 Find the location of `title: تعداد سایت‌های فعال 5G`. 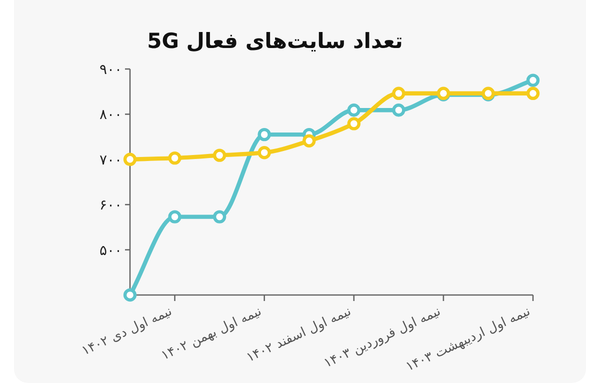

title: تعداد سایت‌های فعال 5G is located at coordinates (275, 41).